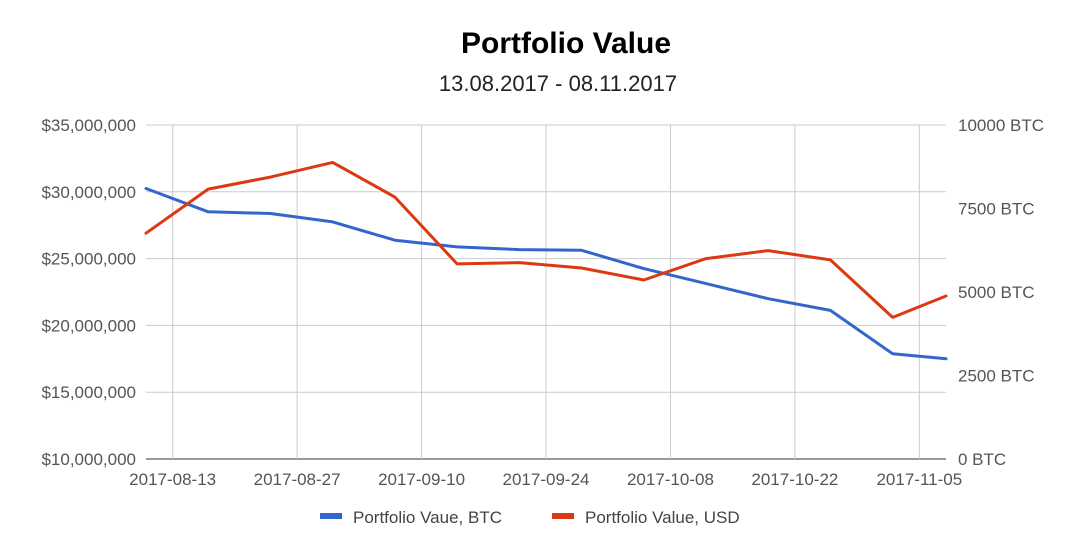  I want to click on x-tick-label: 2017-09-24, so click(546, 479).